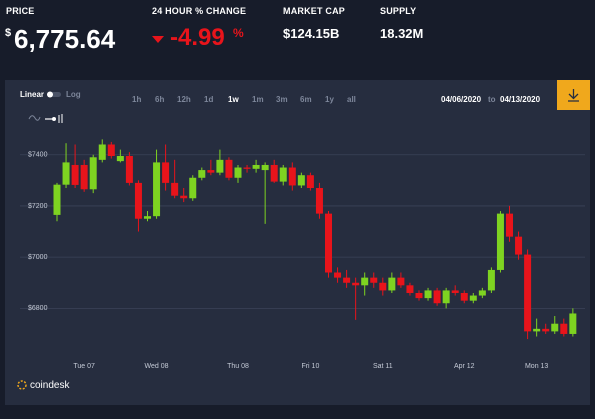  Describe the element at coordinates (310, 366) in the screenshot. I see `x-tick-label: Fri 10` at that location.